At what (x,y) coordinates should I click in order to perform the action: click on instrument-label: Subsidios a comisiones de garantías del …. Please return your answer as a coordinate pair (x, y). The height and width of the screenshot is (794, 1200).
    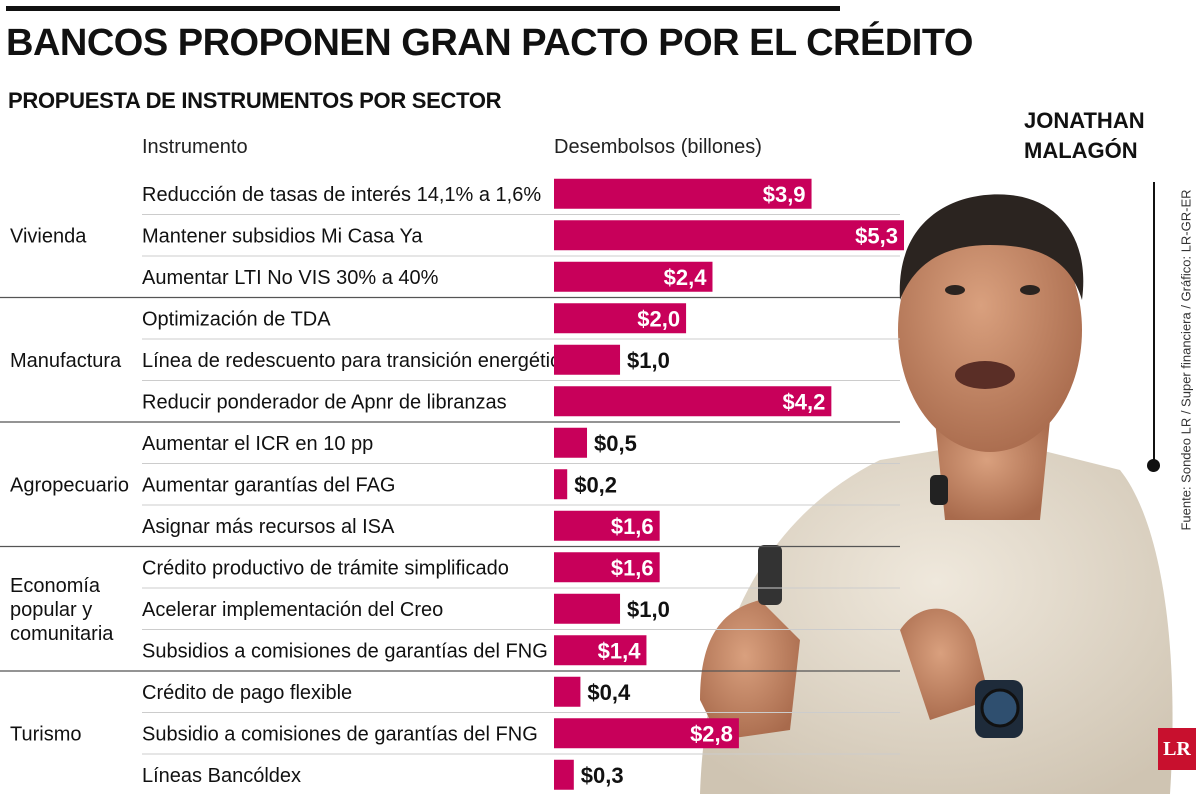
    Looking at the image, I should click on (345, 651).